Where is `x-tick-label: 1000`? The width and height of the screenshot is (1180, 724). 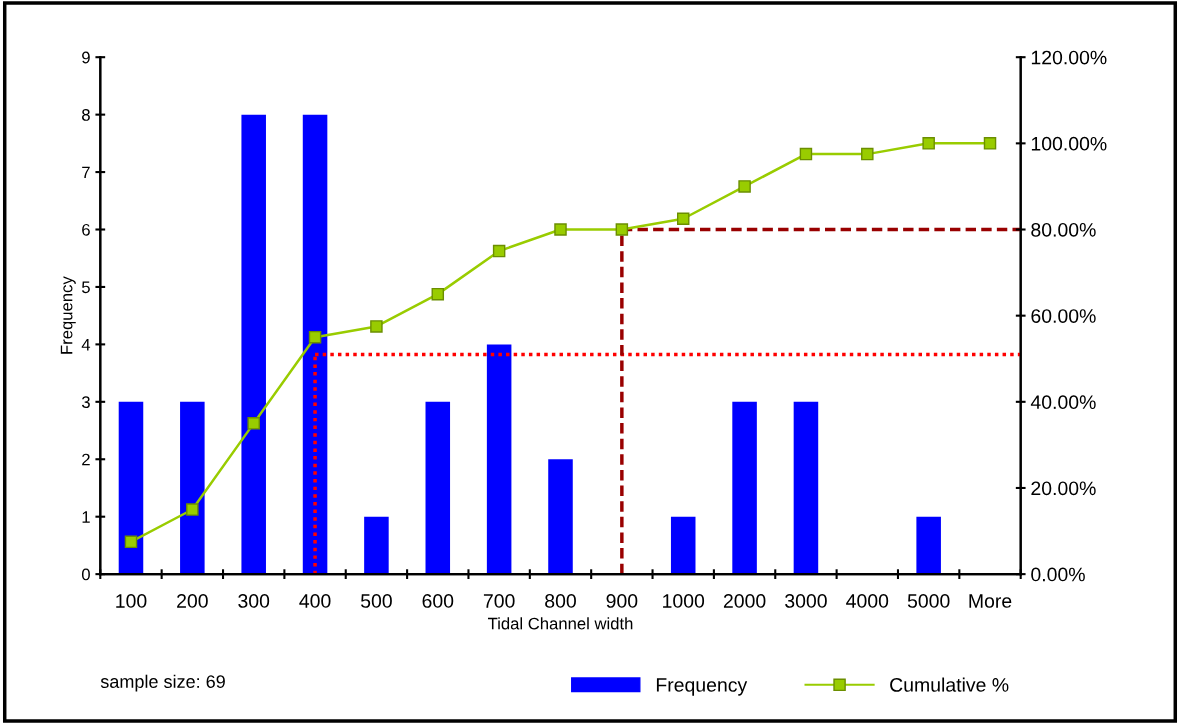
x-tick-label: 1000 is located at coordinates (684, 601).